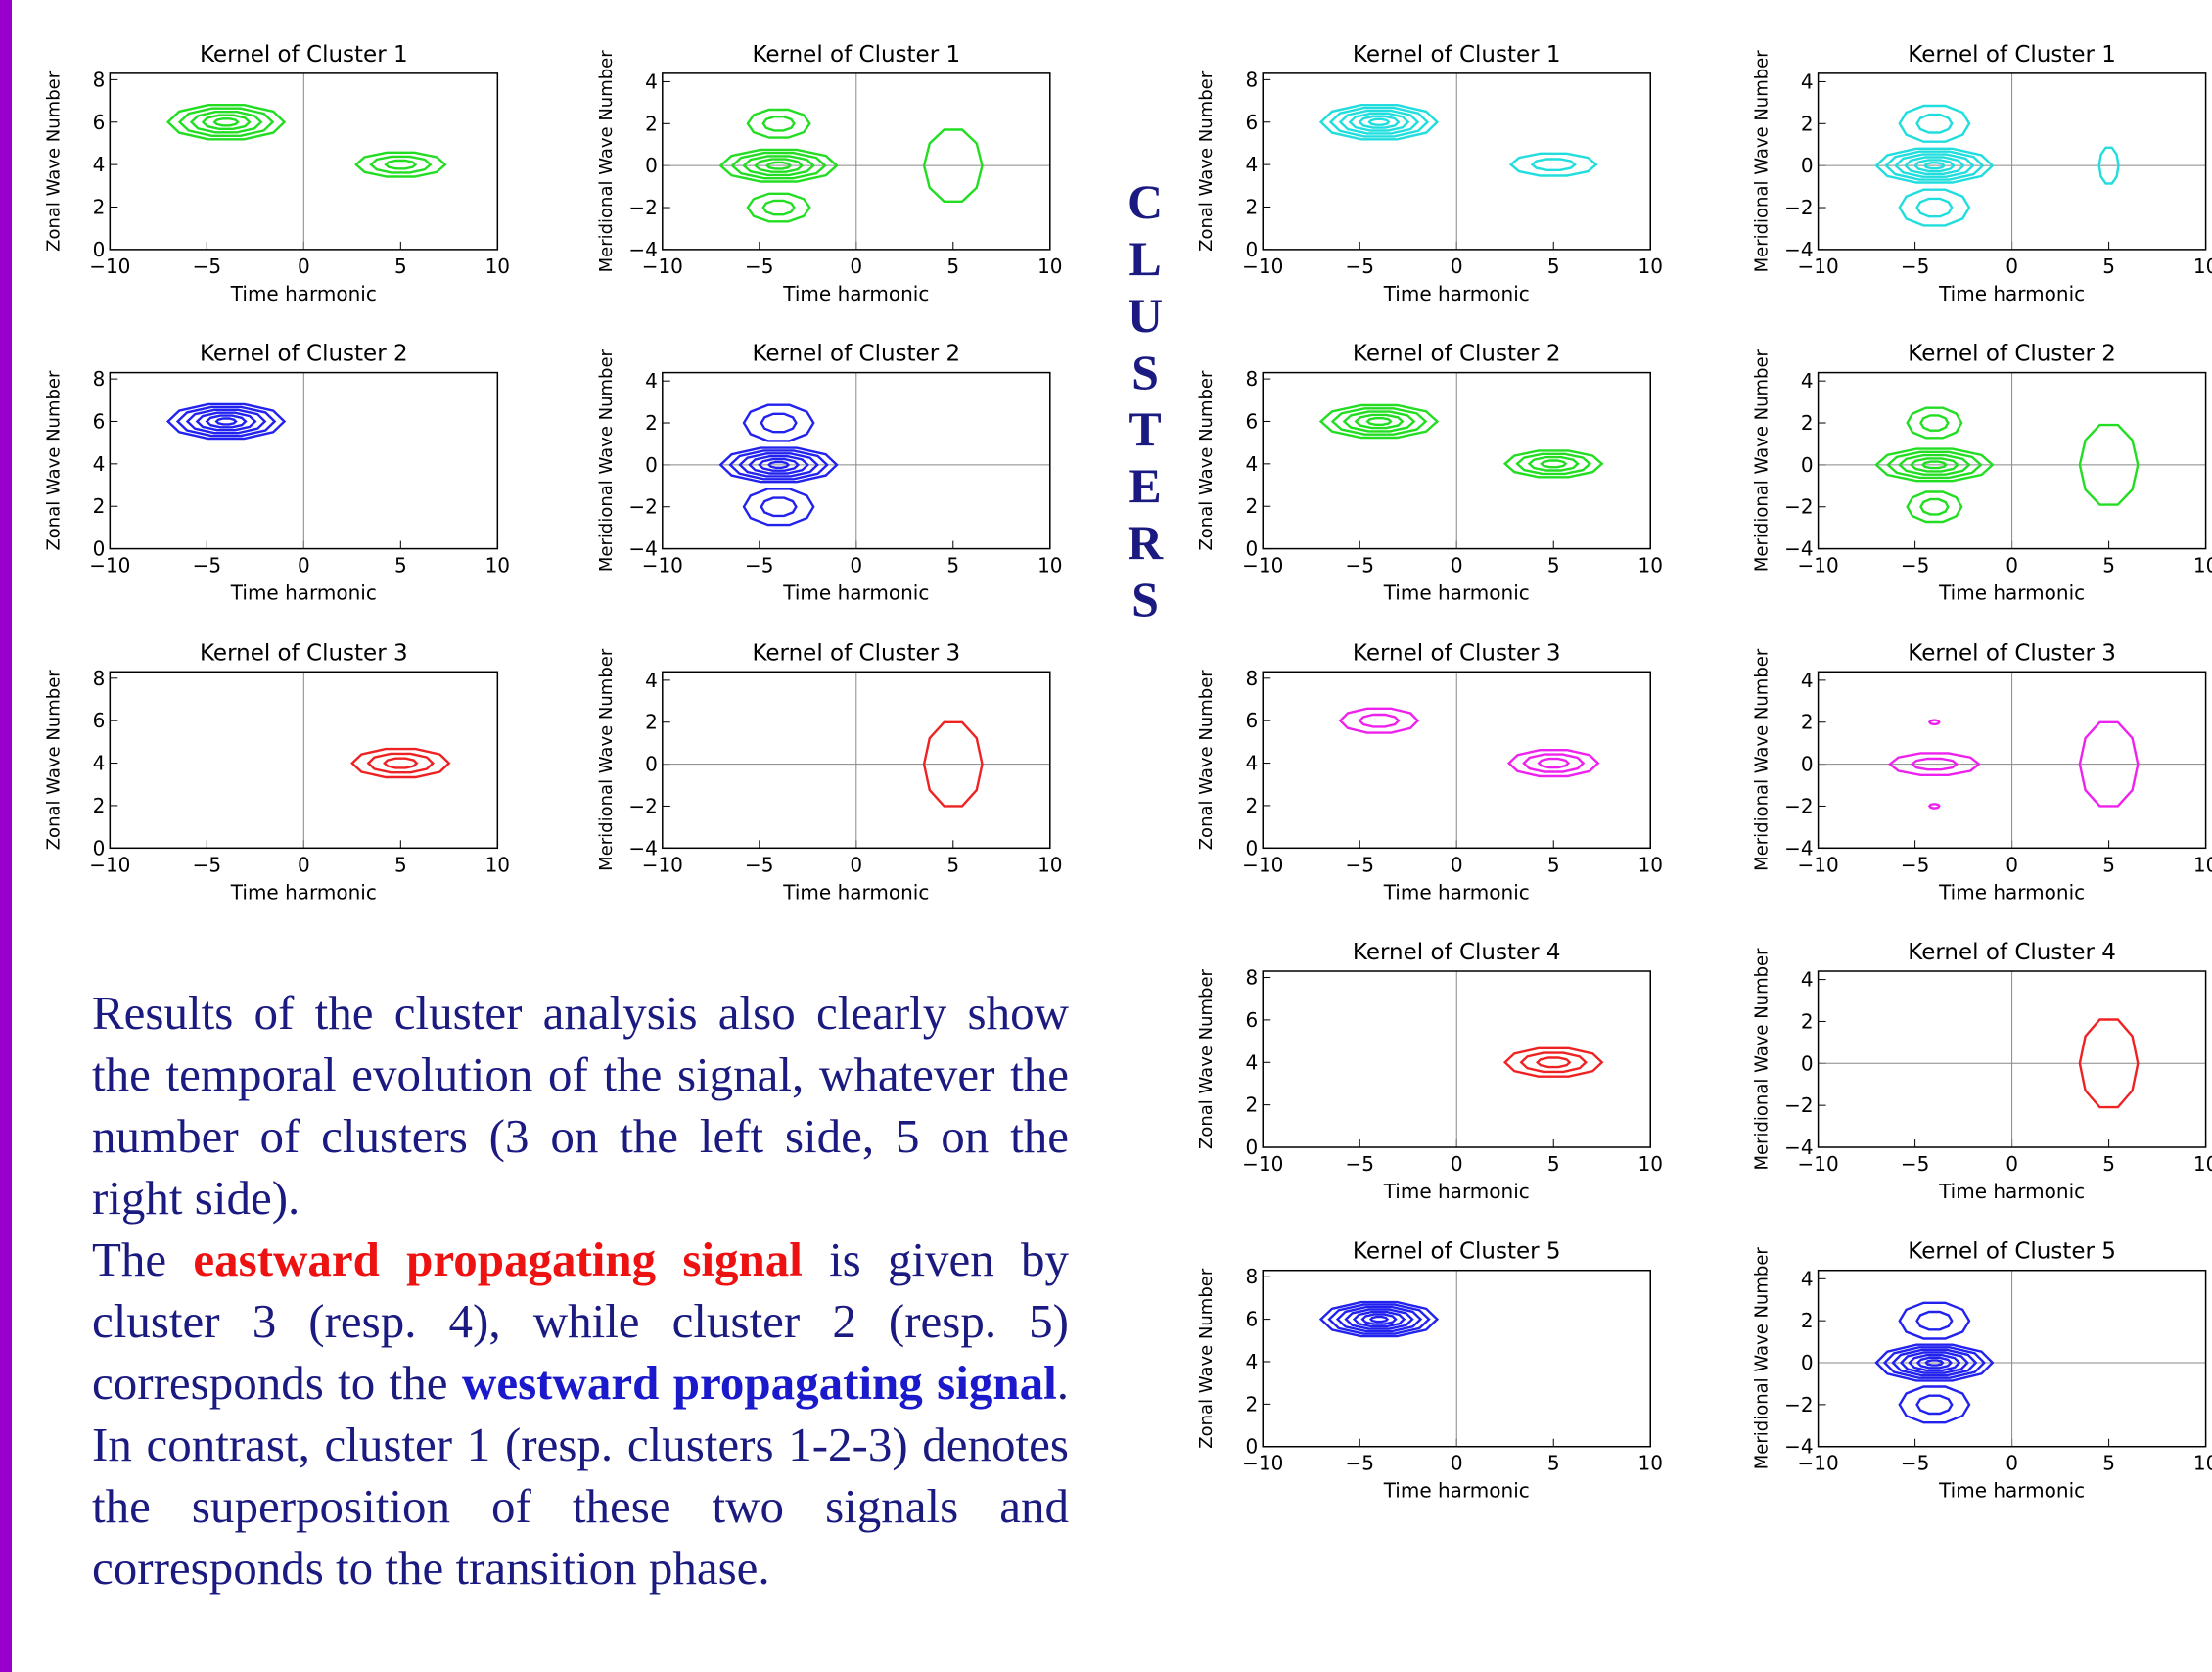 The width and height of the screenshot is (2212, 1672). I want to click on chart-title: Kernel of Cluster 3, so click(856, 653).